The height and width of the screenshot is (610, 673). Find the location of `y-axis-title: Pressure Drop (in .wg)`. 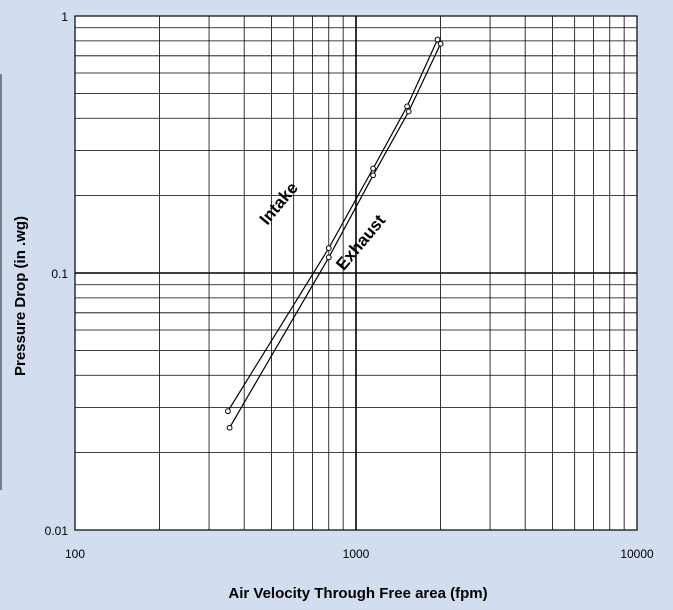

y-axis-title: Pressure Drop (in .wg) is located at coordinates (20, 296).